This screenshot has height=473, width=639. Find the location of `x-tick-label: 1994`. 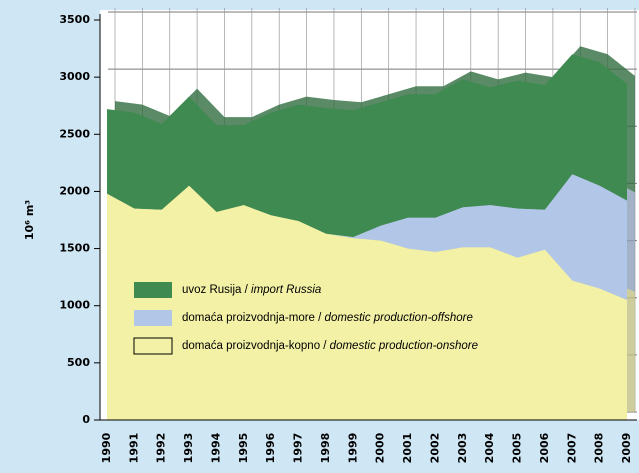

x-tick-label: 1994 is located at coordinates (215, 447).